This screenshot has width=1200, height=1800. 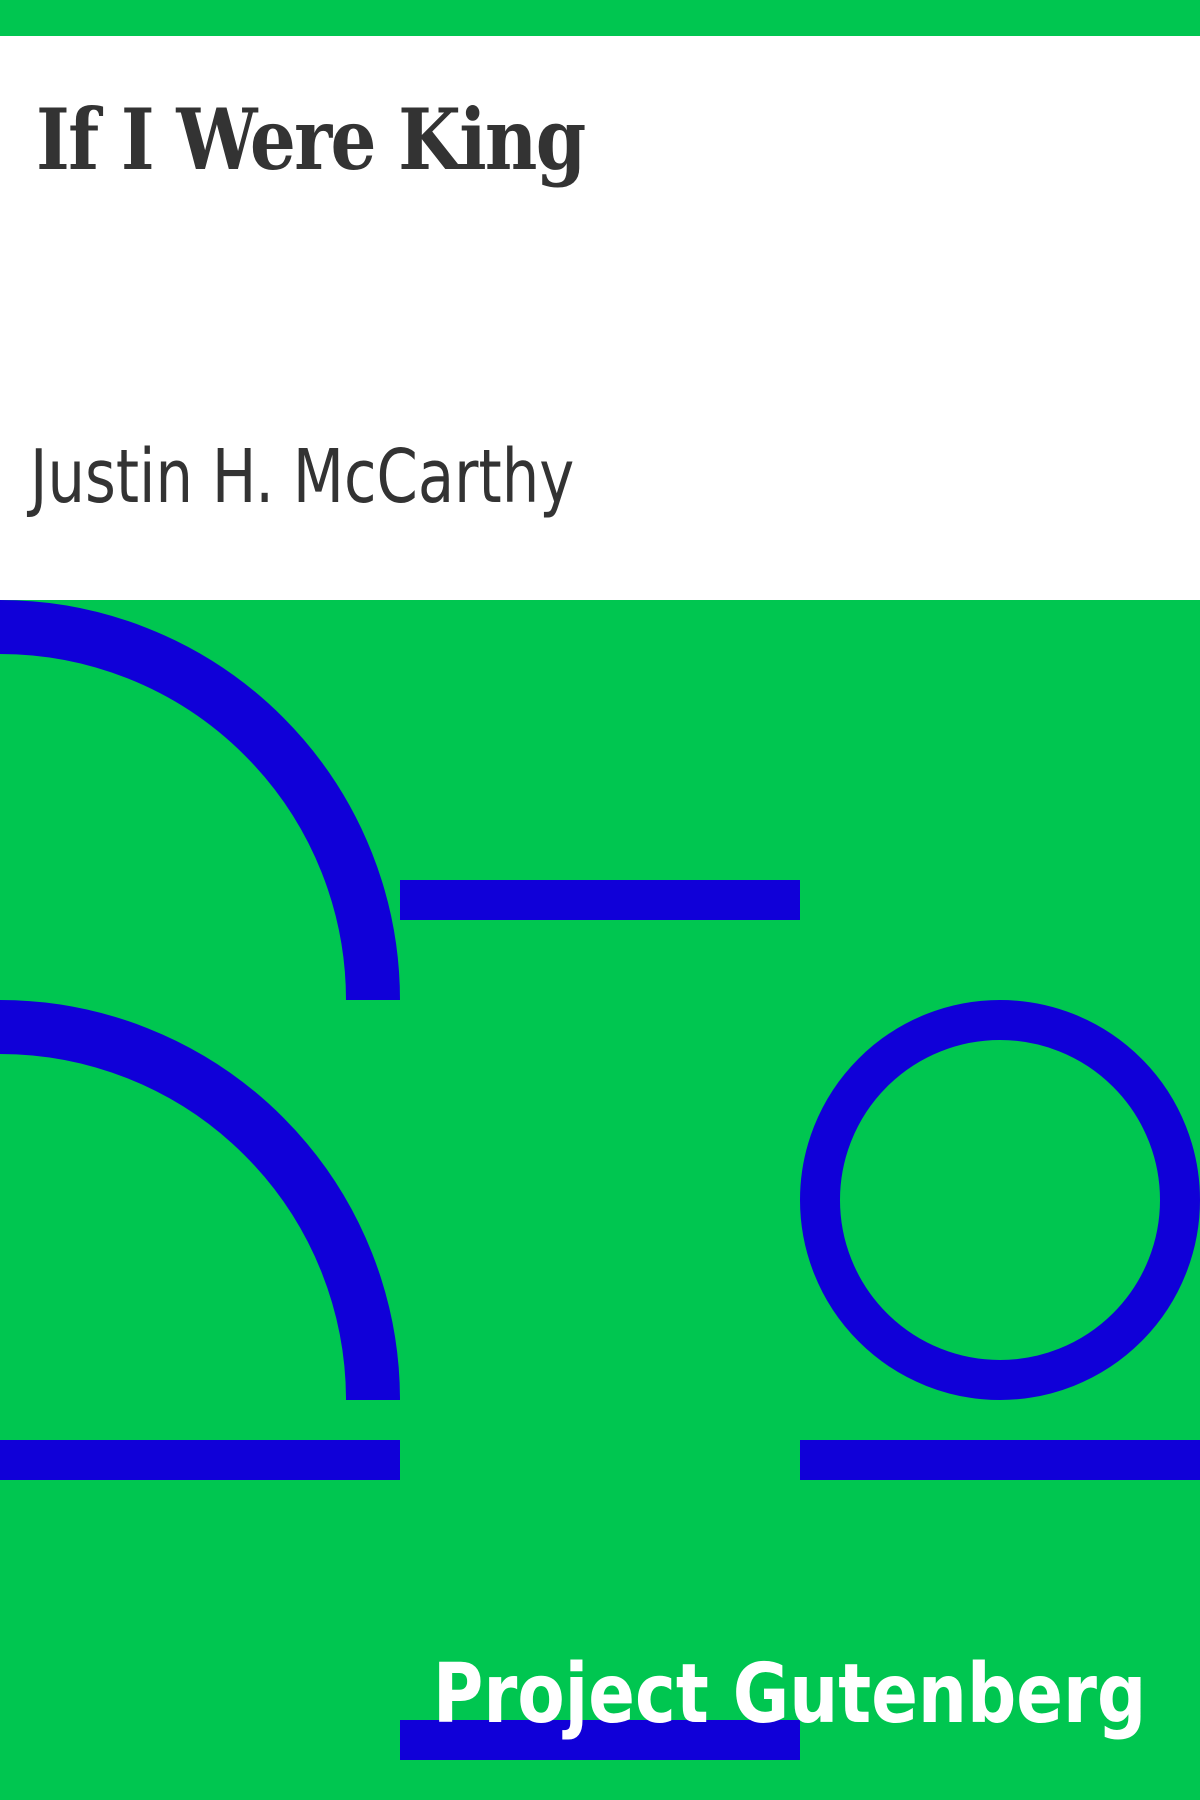 What do you see at coordinates (600, 1740) in the screenshot?
I see `bottom-bar-shape` at bounding box center [600, 1740].